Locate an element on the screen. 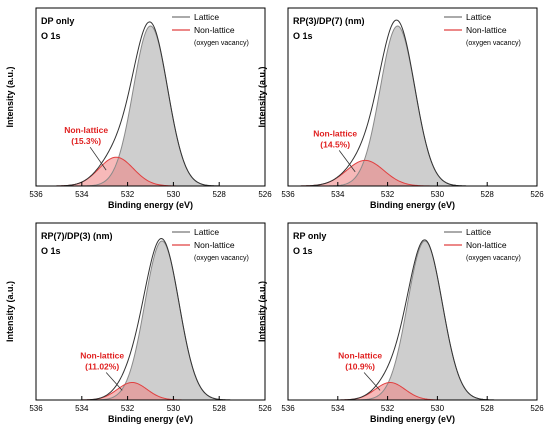  annotation-percent: (15.3%) is located at coordinates (86, 141).